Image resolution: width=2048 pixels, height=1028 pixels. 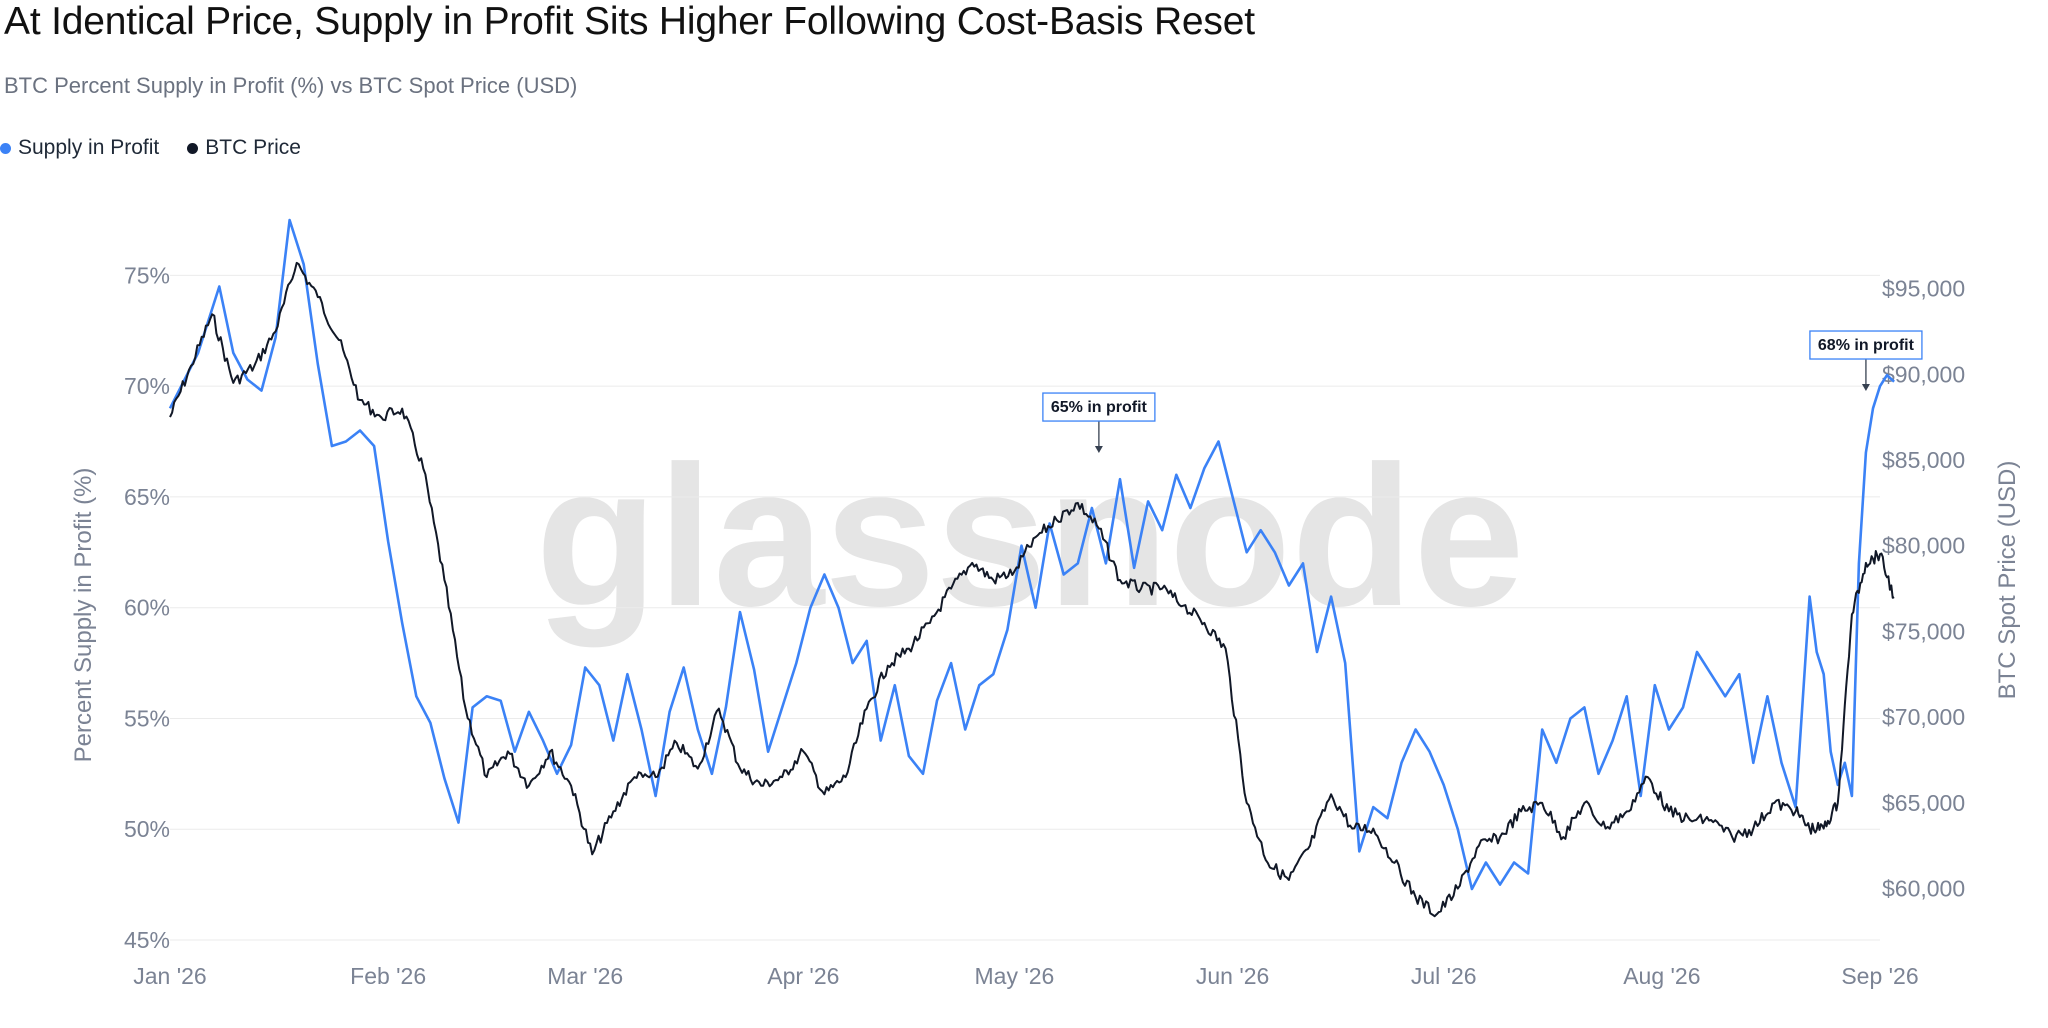 What do you see at coordinates (147, 275) in the screenshot?
I see `y-left-tick-label: 75%` at bounding box center [147, 275].